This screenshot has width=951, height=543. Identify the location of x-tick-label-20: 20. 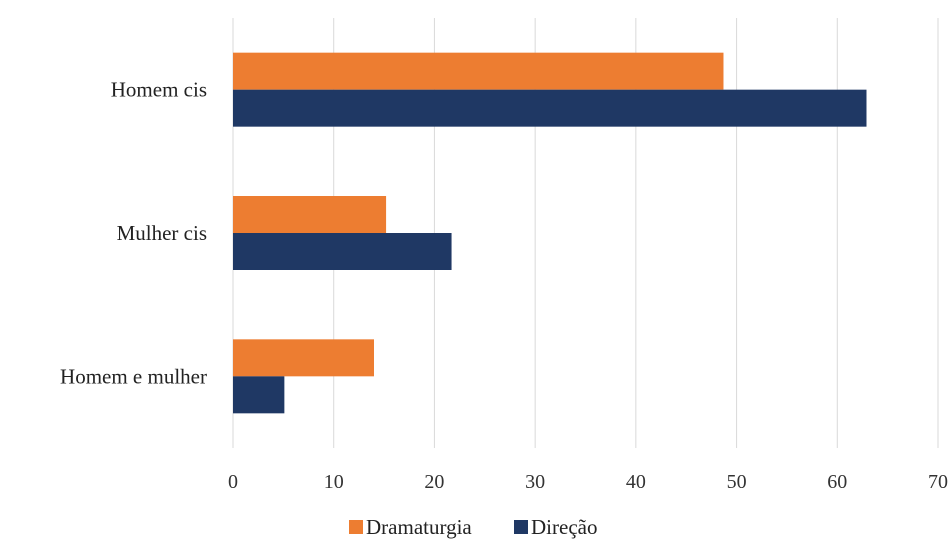
(434, 482).